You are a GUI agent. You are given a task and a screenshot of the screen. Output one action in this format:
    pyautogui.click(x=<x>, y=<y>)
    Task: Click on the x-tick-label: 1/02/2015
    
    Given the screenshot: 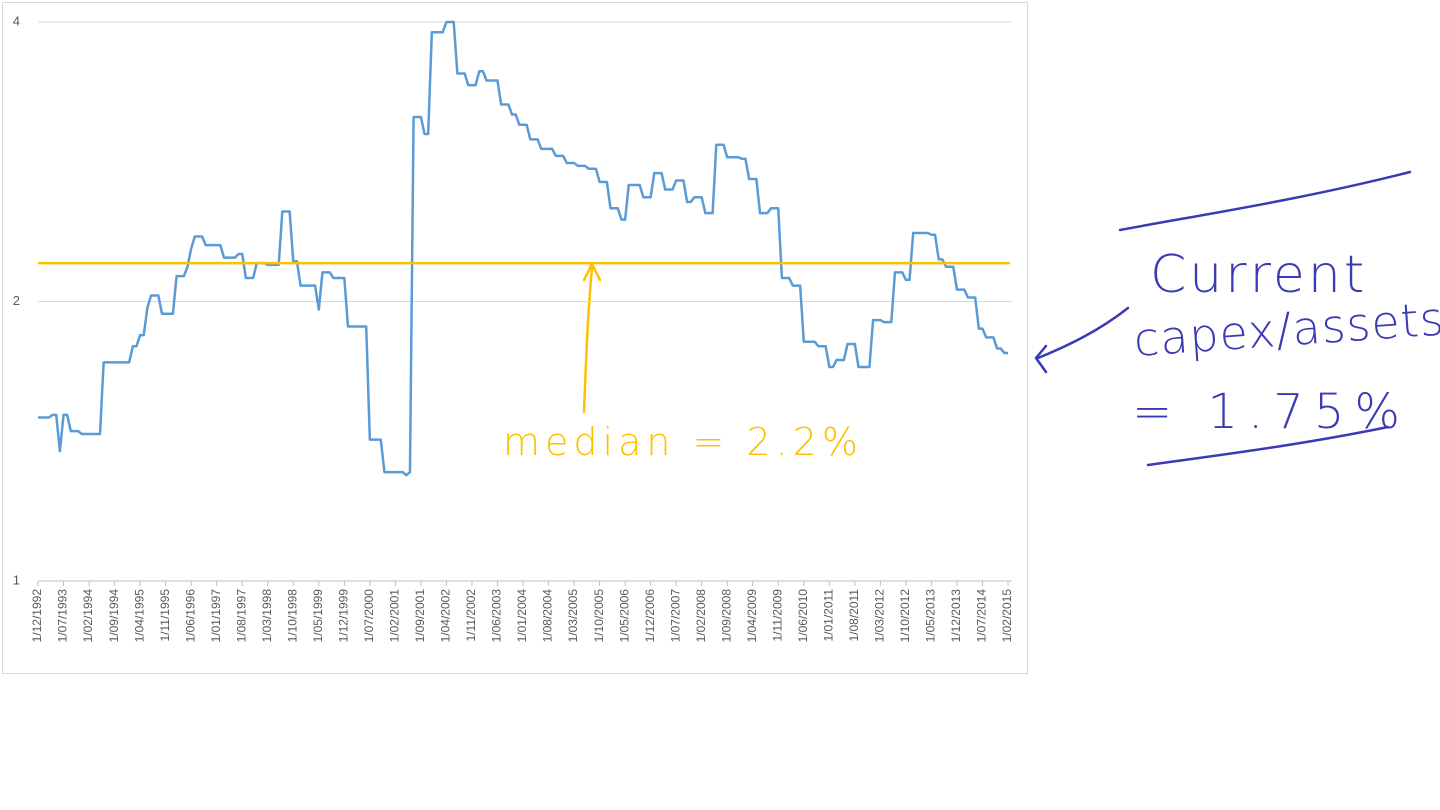 What is the action you would take?
    pyautogui.click(x=1007, y=616)
    